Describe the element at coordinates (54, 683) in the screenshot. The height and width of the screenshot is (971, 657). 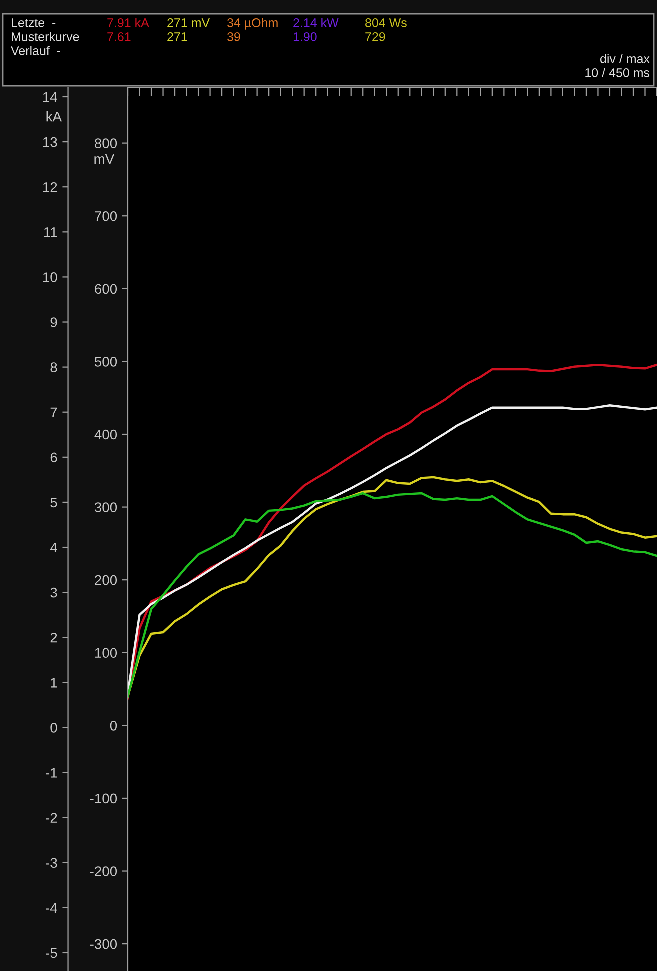
I see `y-tick-label: 1` at that location.